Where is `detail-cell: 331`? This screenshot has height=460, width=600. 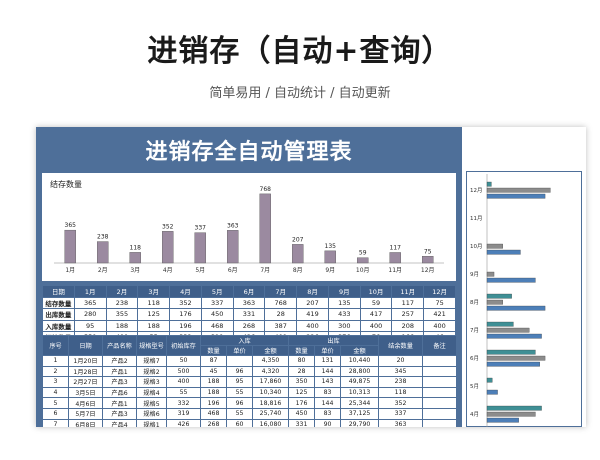
detail-cell: 331 is located at coordinates (302, 422).